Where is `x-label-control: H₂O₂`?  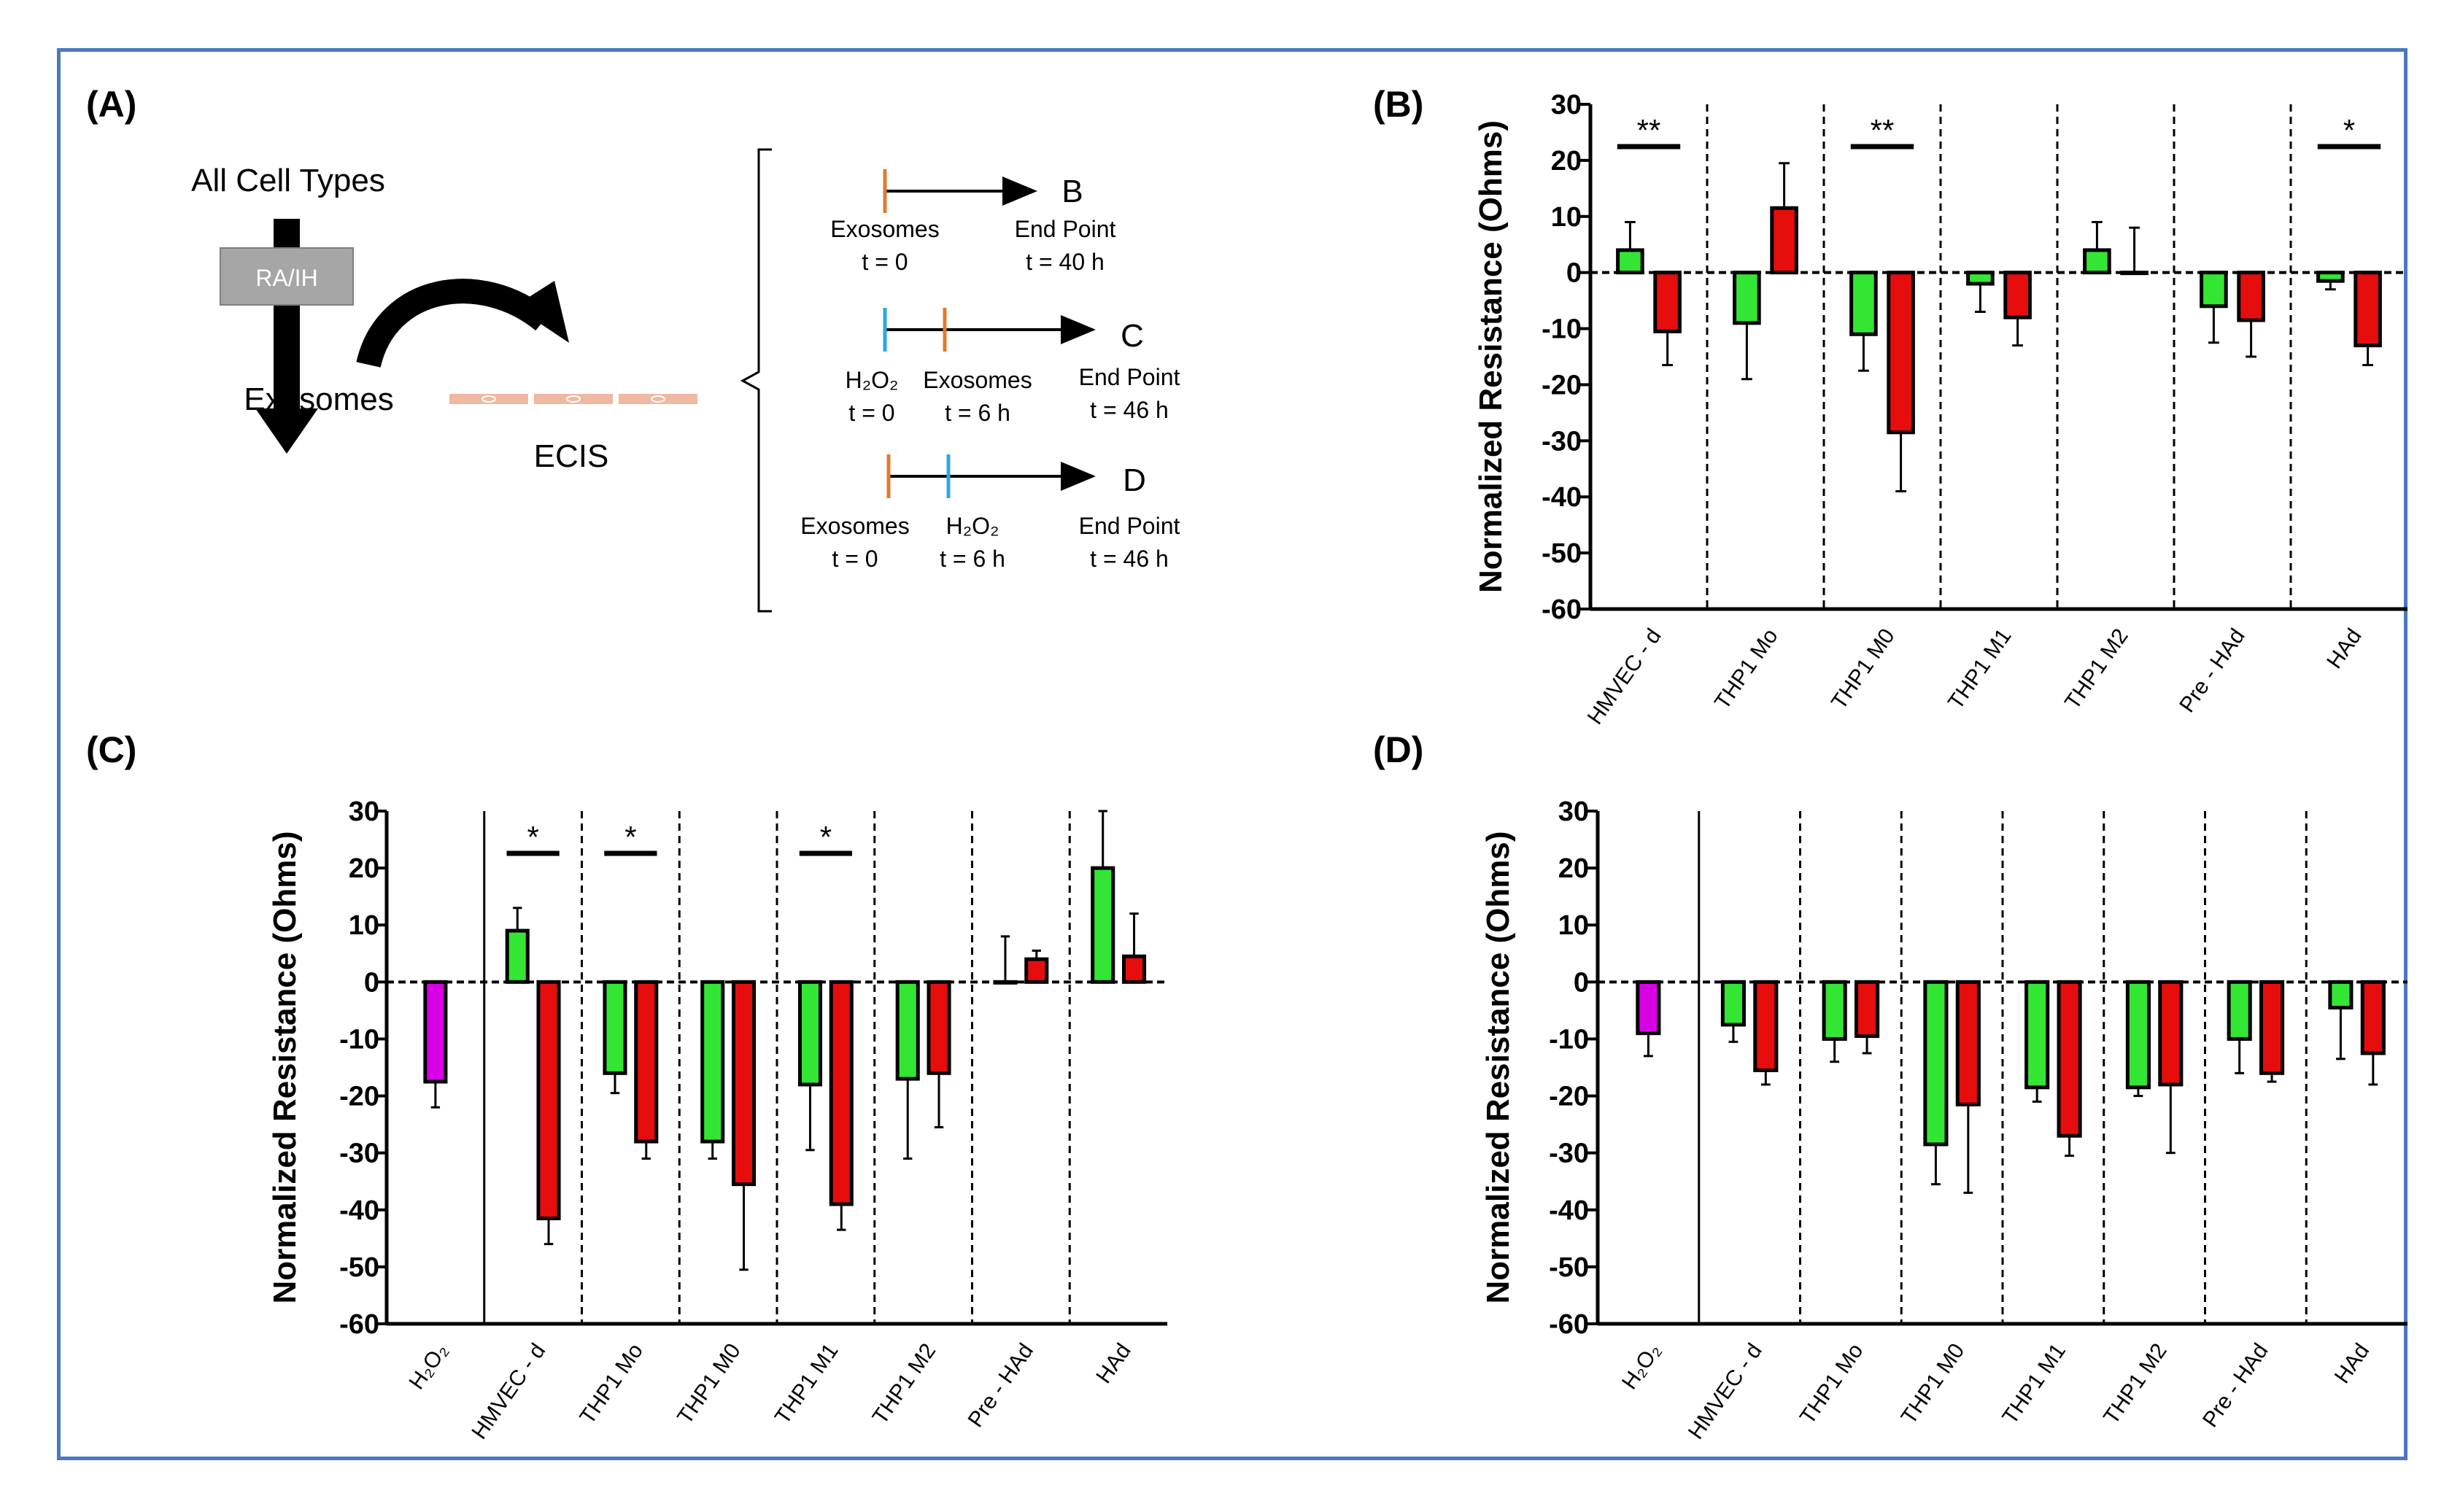 x-label-control: H₂O₂ is located at coordinates (428, 1366).